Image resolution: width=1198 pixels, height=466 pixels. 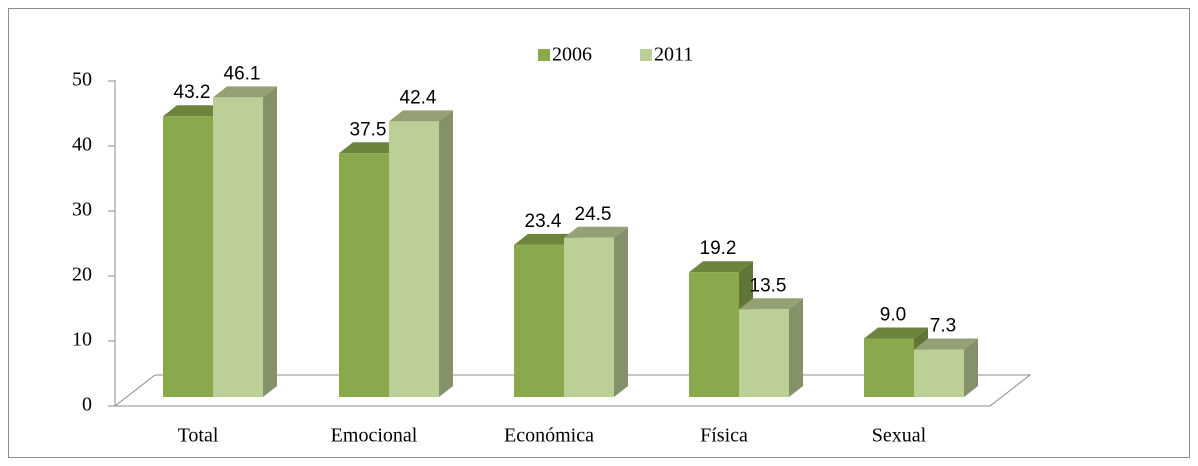 What do you see at coordinates (543, 221) in the screenshot?
I see `value-label: 23.4` at bounding box center [543, 221].